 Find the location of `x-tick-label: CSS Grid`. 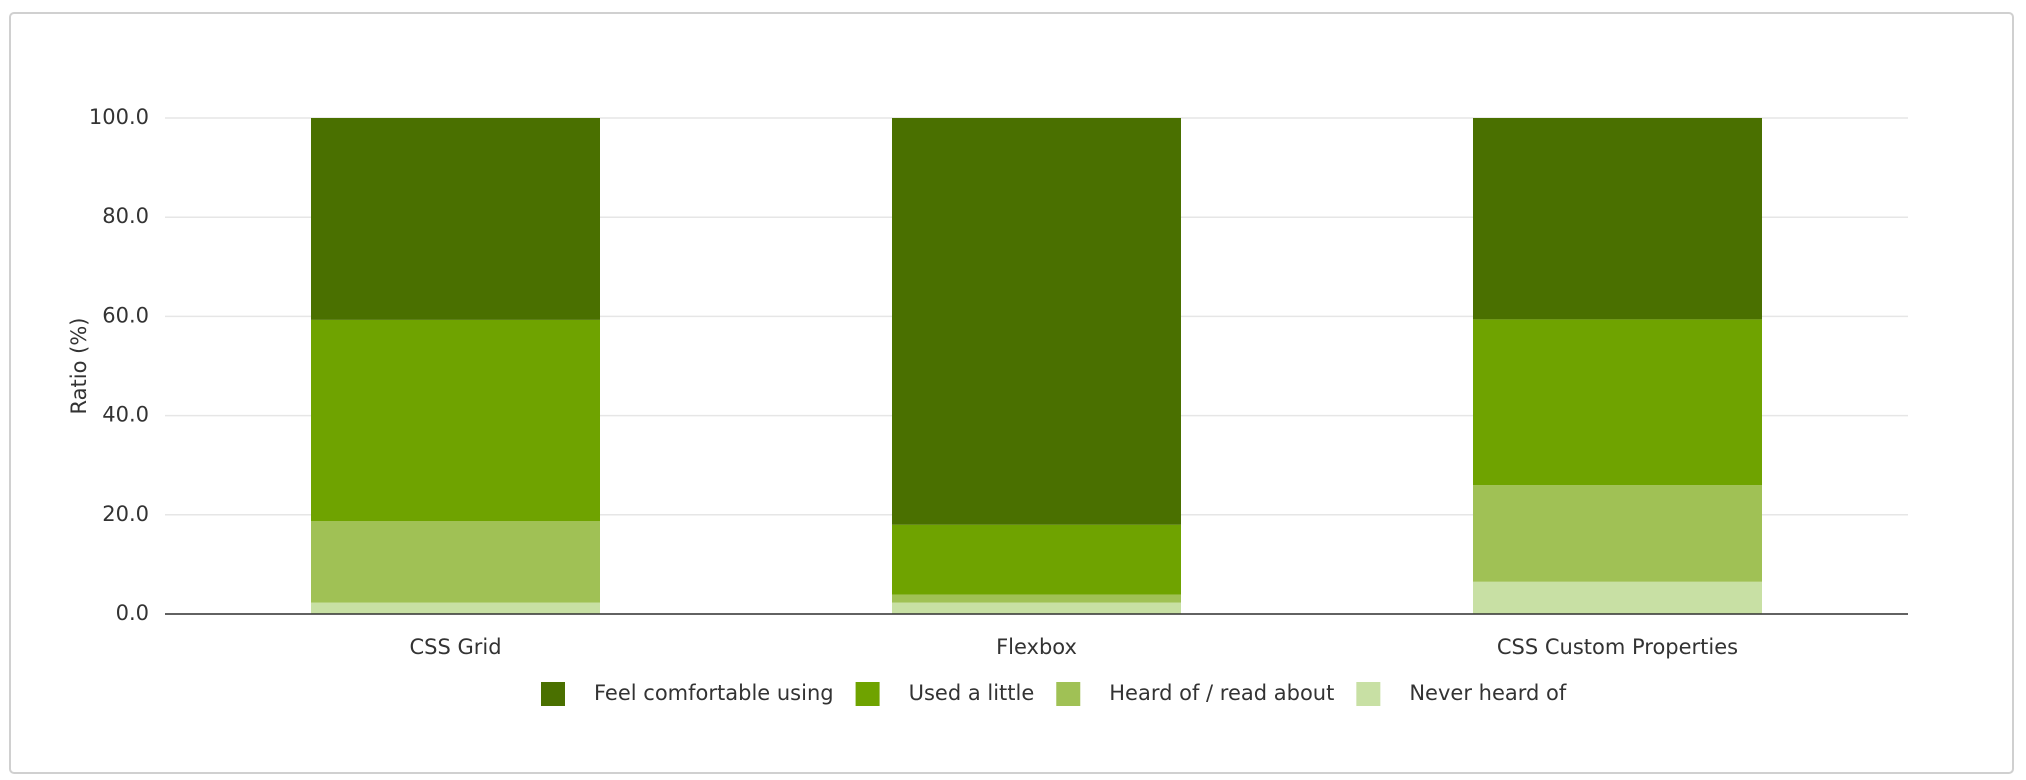

x-tick-label: CSS Grid is located at coordinates (455, 647).